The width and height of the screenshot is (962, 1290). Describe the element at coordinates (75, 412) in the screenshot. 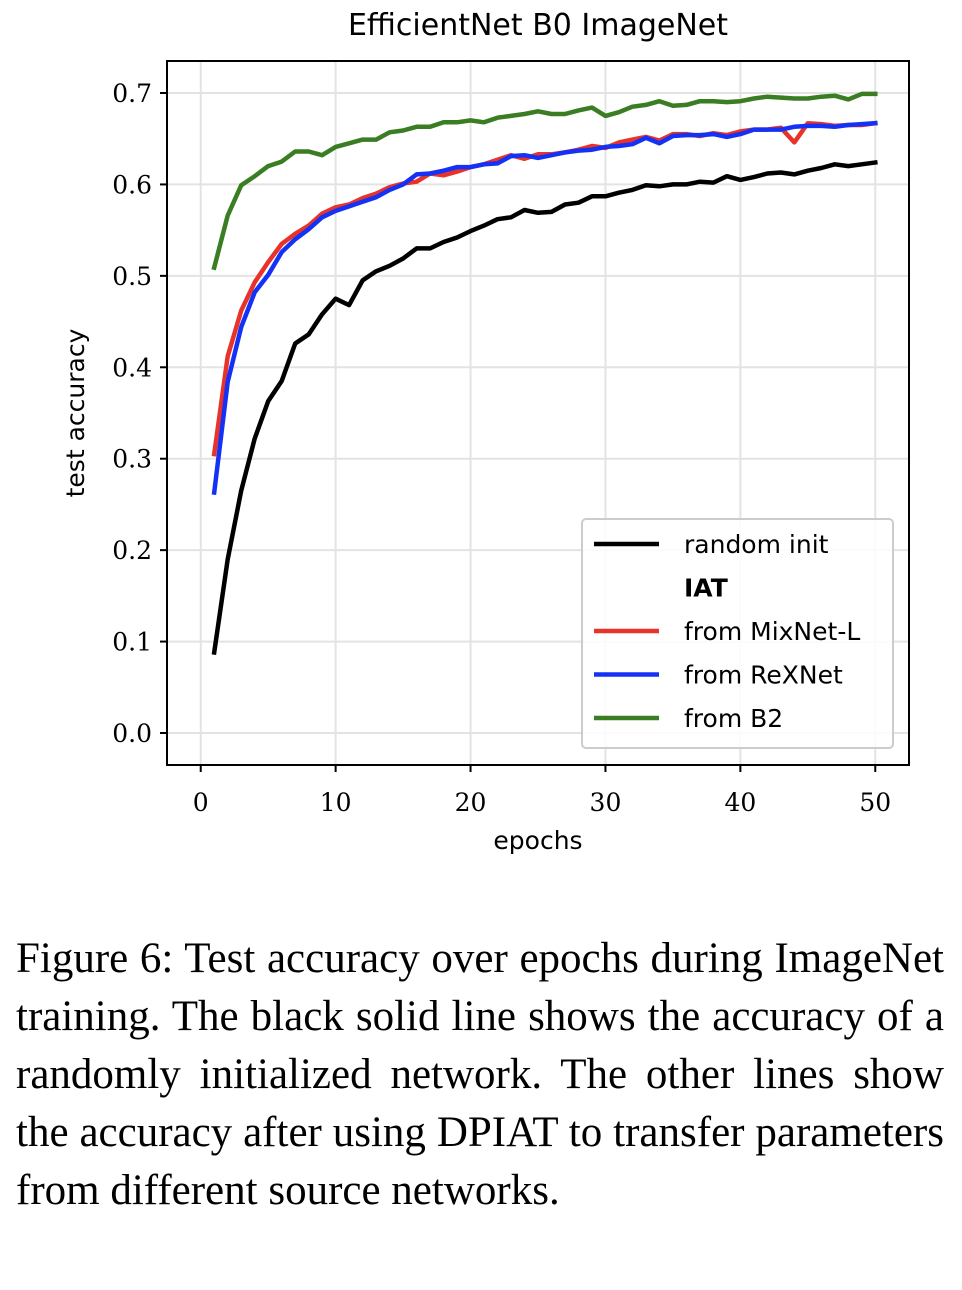

I see `y-axis-label: test accuracy` at that location.